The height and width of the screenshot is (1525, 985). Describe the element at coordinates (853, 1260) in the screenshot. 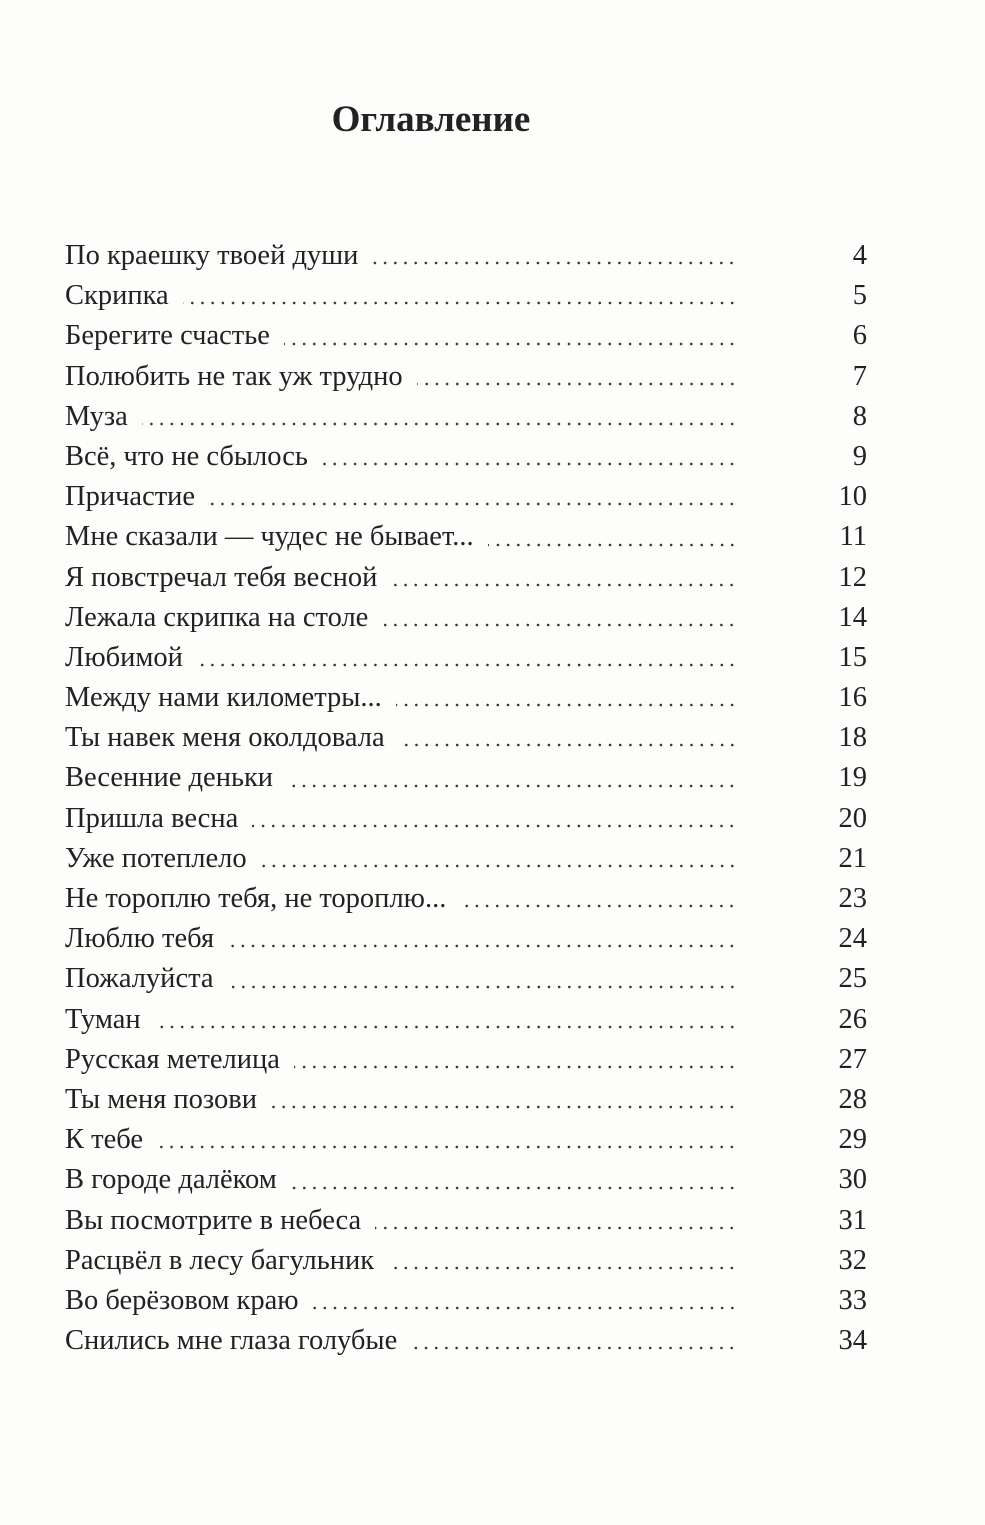

I see `toc-entry-page: 32` at that location.